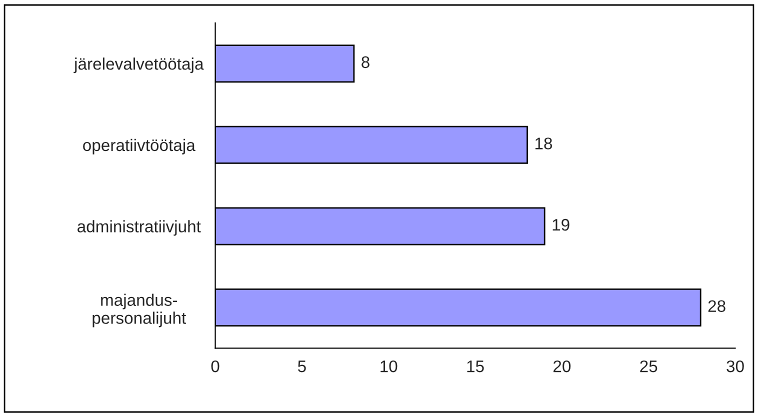 The width and height of the screenshot is (758, 417). Describe the element at coordinates (562, 366) in the screenshot. I see `x-tick-label: 20` at that location.